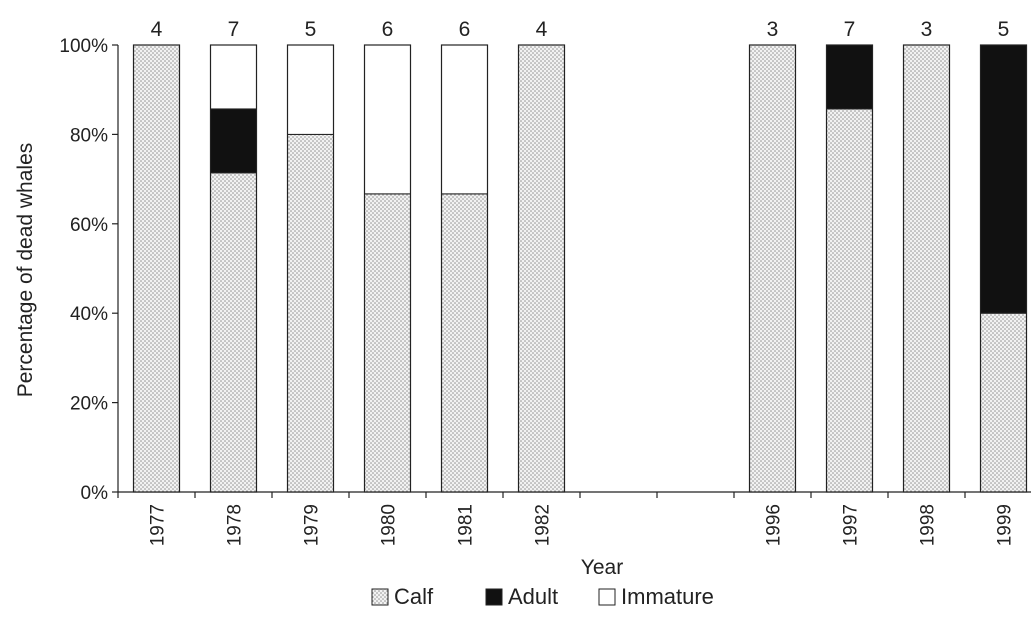 The width and height of the screenshot is (1031, 627). I want to click on legend-swatch-adult, so click(494, 597).